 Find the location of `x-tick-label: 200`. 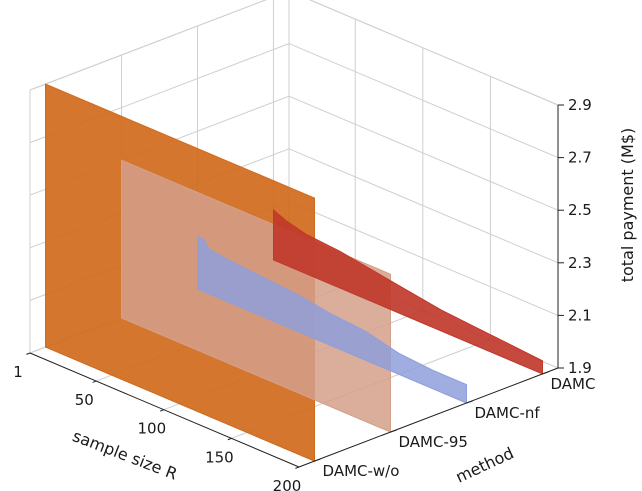

x-tick-label: 200 is located at coordinates (287, 484).